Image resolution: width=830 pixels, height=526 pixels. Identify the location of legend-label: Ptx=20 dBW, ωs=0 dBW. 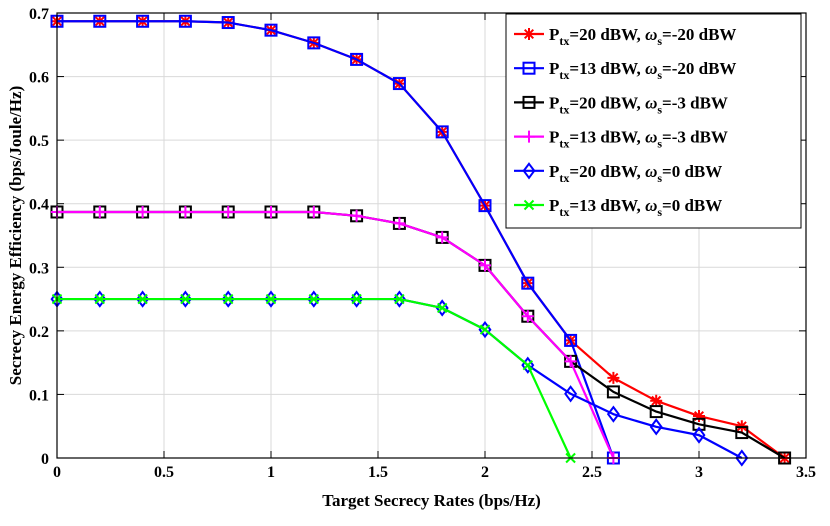
(635, 173).